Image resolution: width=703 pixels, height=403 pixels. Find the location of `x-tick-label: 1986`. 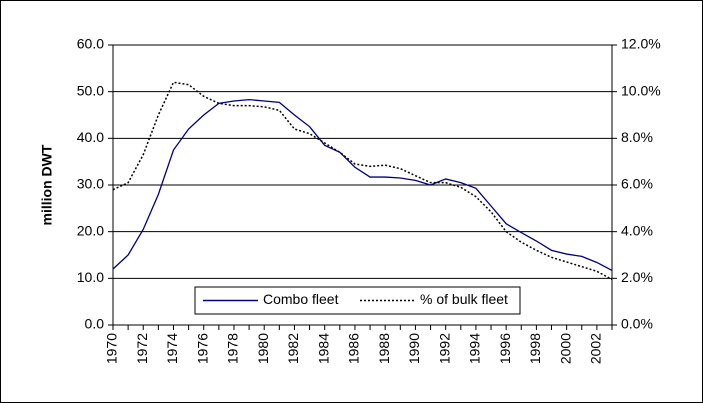

x-tick-label: 1986 is located at coordinates (354, 348).